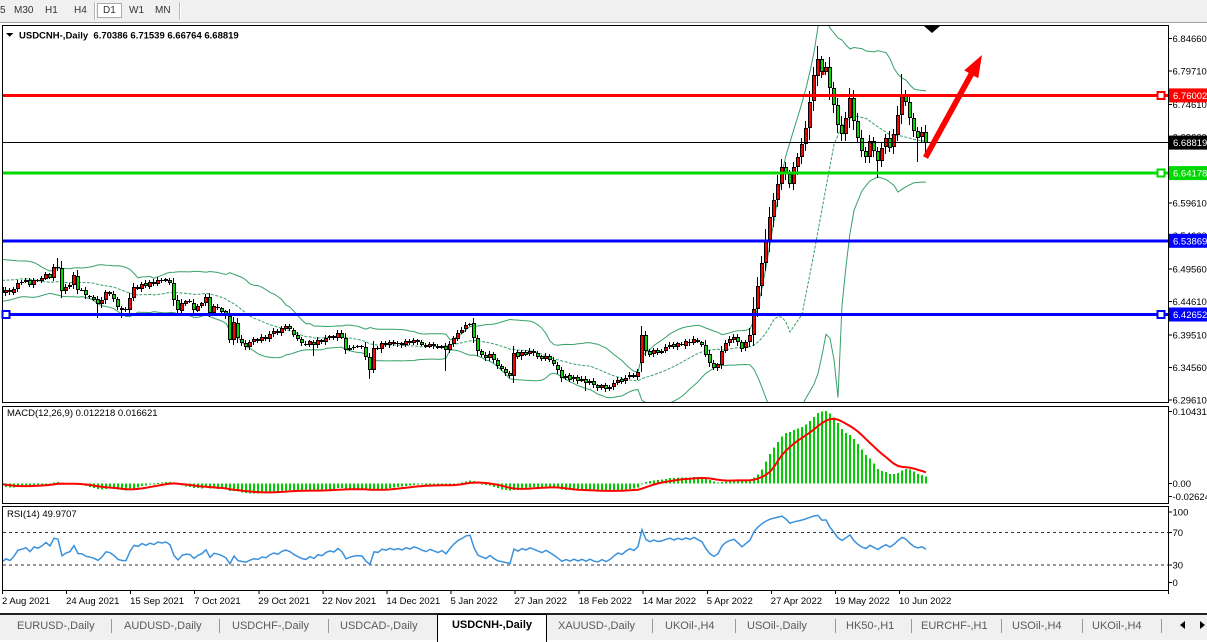  I want to click on svg-text: 7 Oct 2021, so click(217, 601).